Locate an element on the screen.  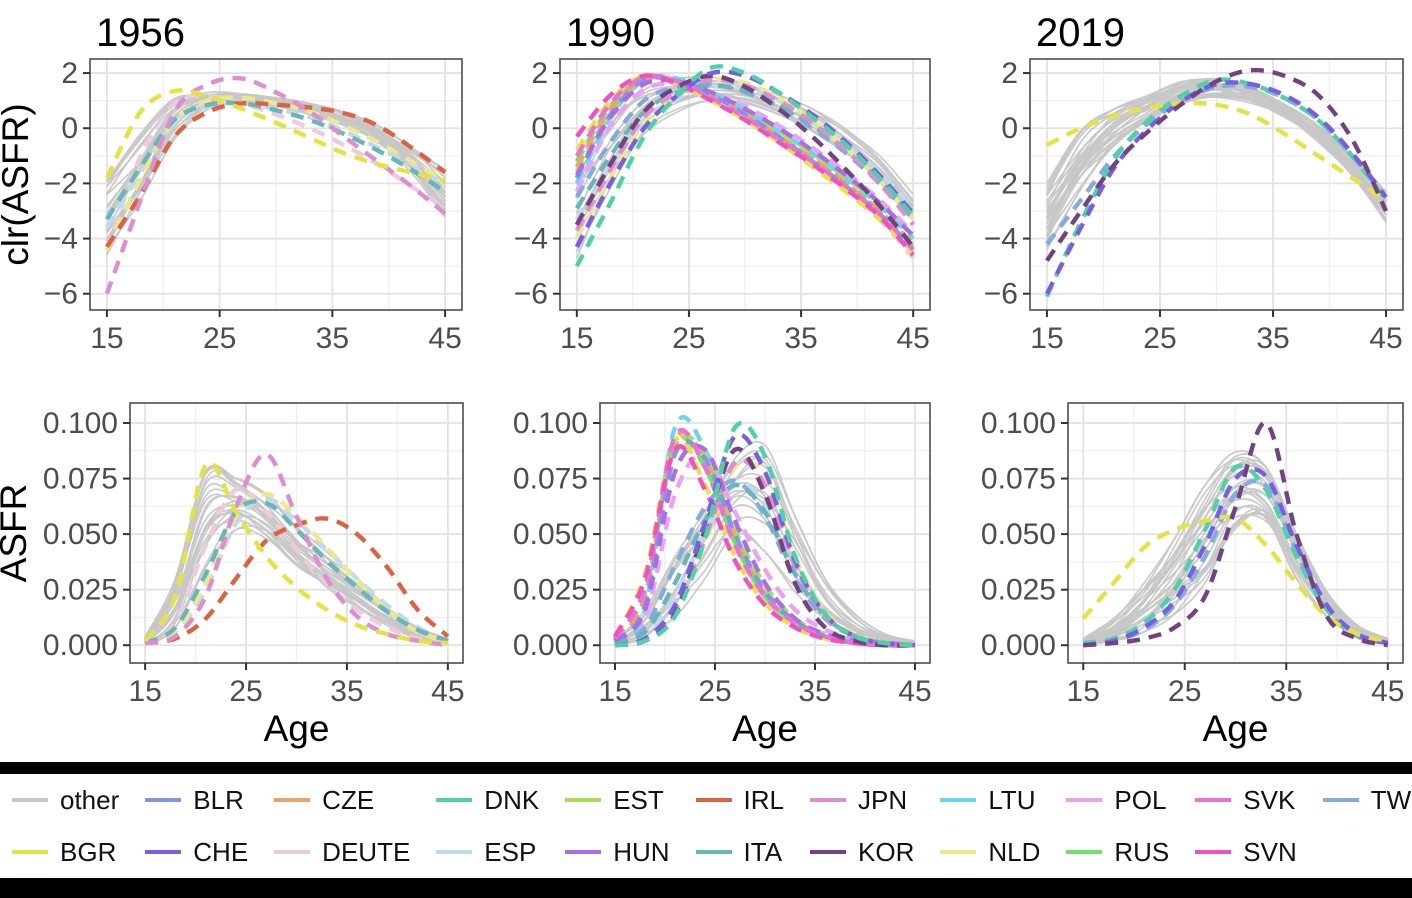
panel-ASFR-1: 15 25 35 45 0.100 0.075 0.050 0.025 0.000 Age is located at coordinates (722, 575).